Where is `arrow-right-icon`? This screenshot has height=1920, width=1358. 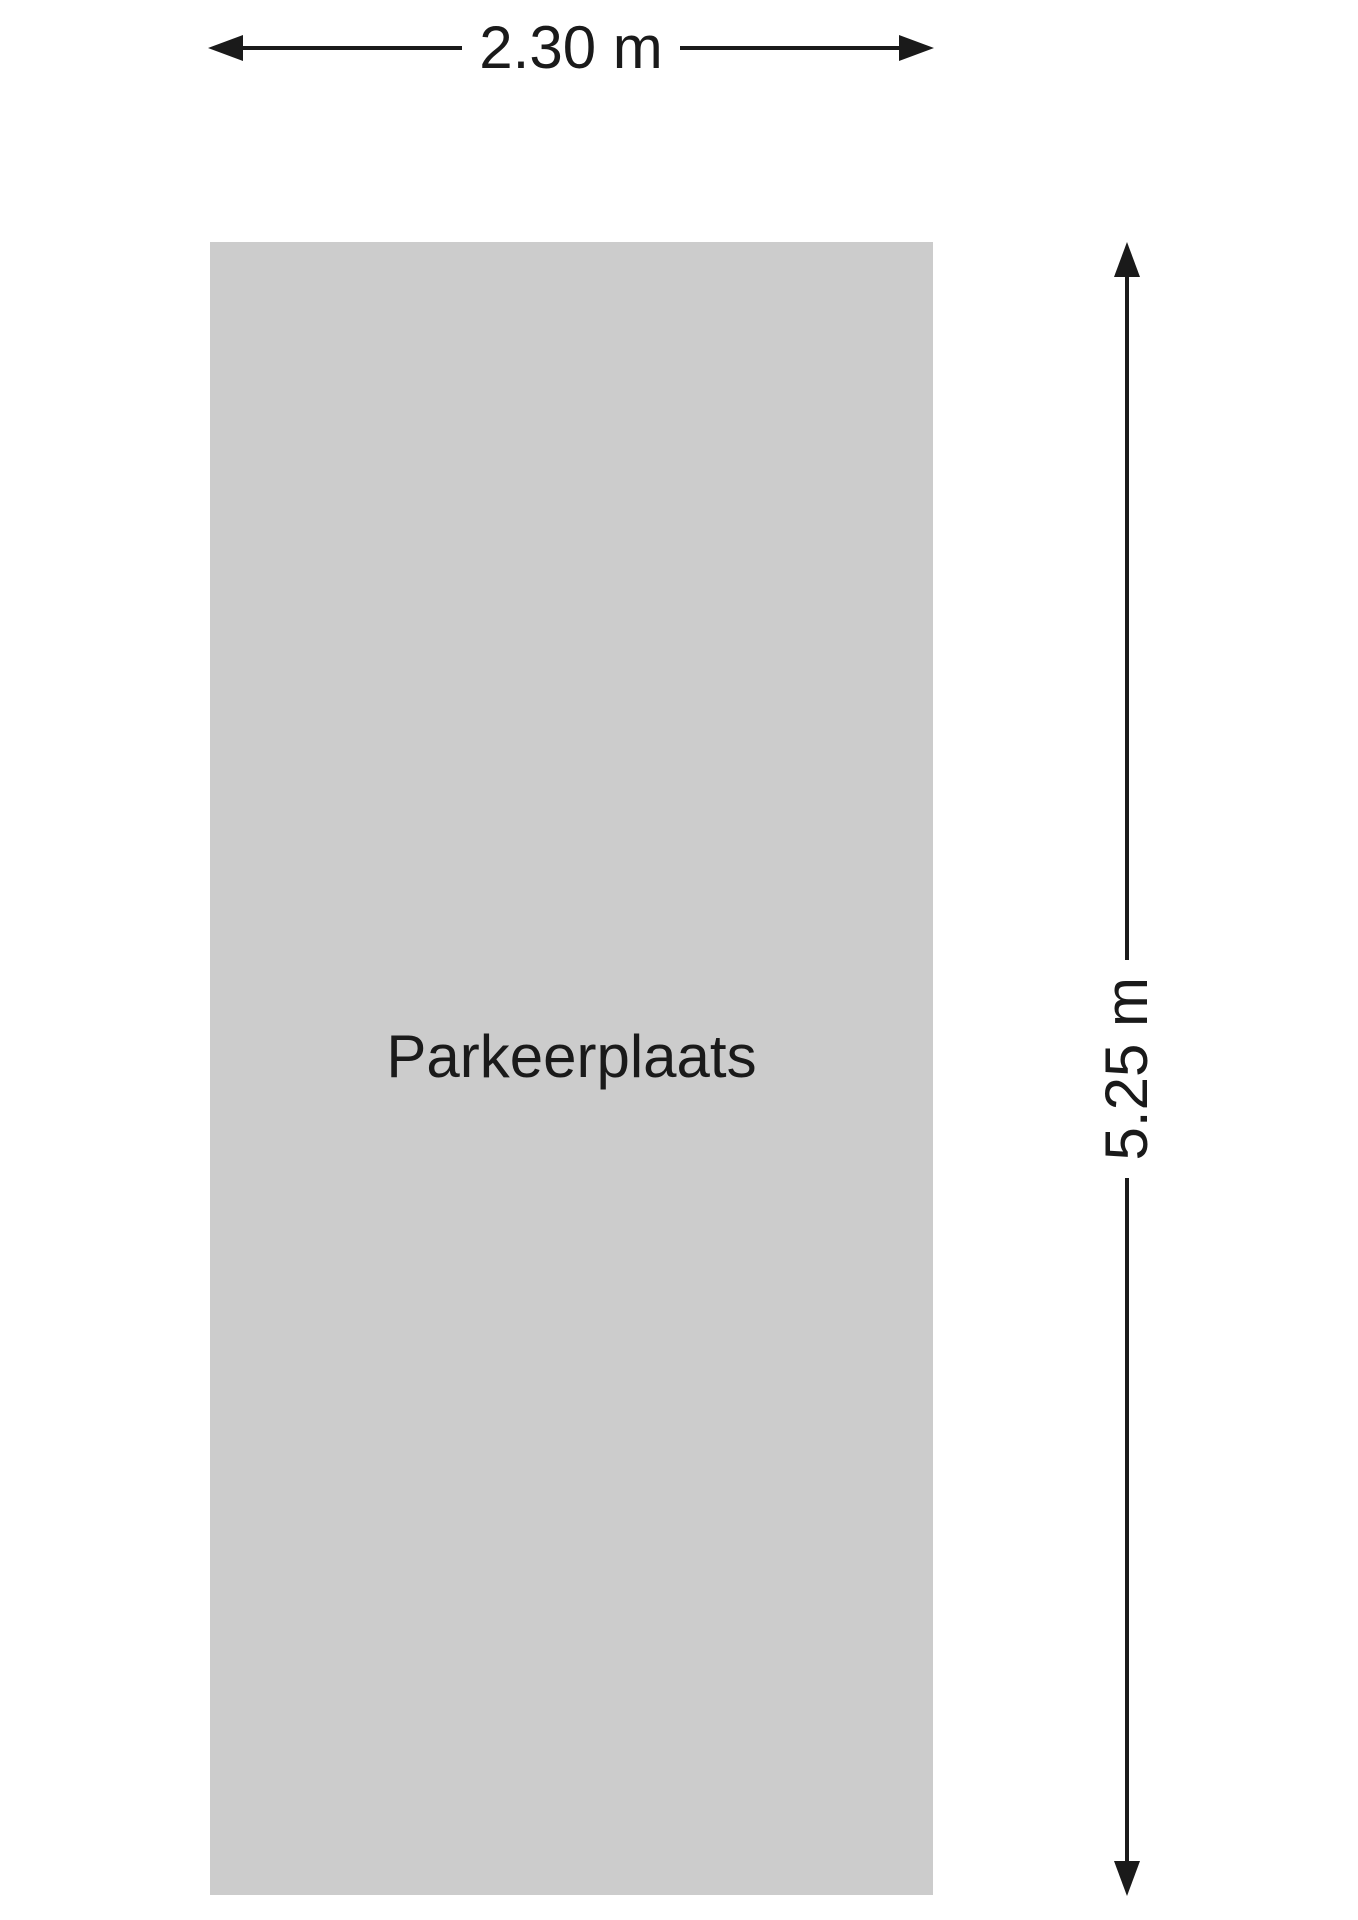
arrow-right-icon is located at coordinates (916, 48).